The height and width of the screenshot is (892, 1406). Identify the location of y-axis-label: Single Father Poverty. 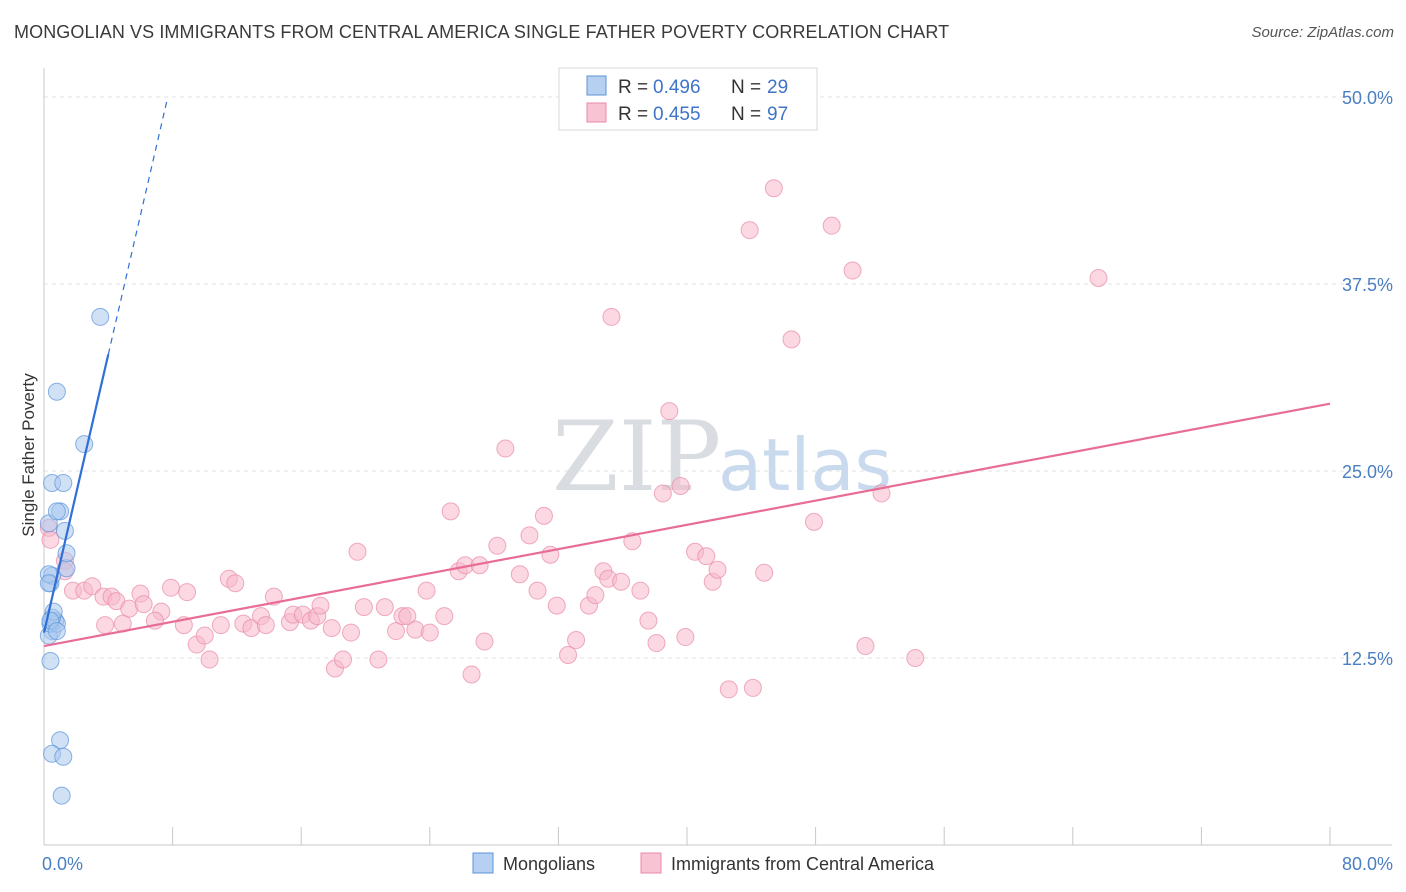
(28, 455).